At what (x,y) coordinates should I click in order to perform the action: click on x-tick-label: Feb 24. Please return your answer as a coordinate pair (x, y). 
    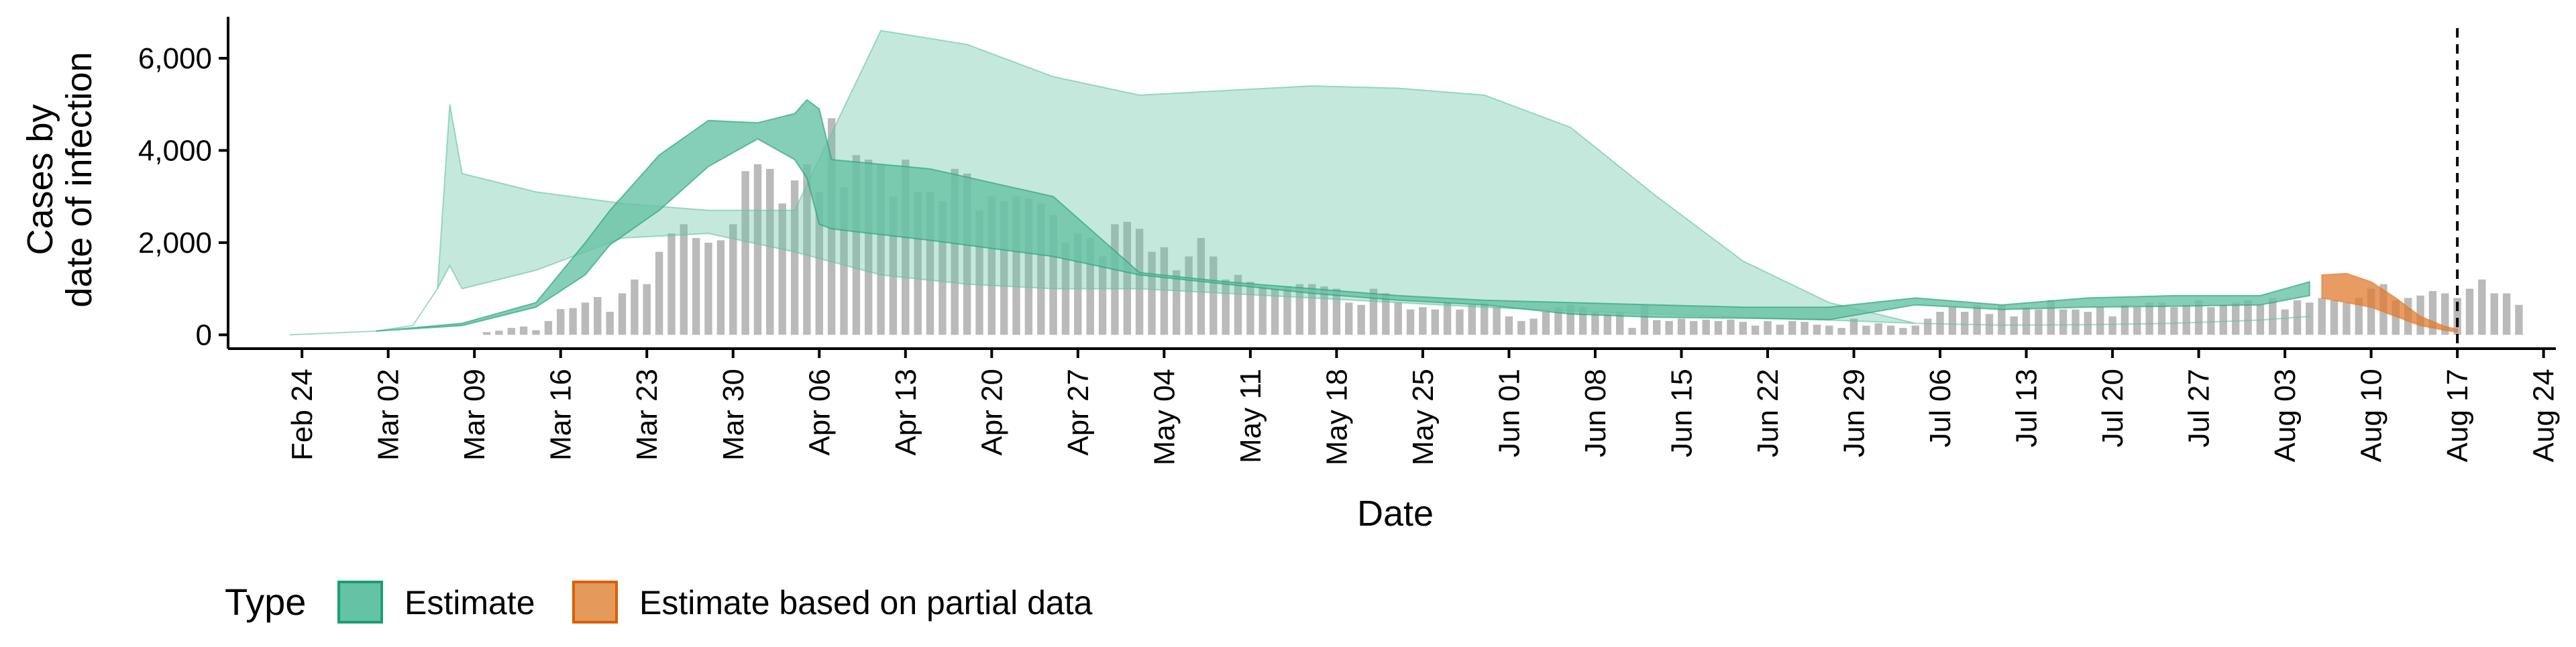
    Looking at the image, I should click on (302, 415).